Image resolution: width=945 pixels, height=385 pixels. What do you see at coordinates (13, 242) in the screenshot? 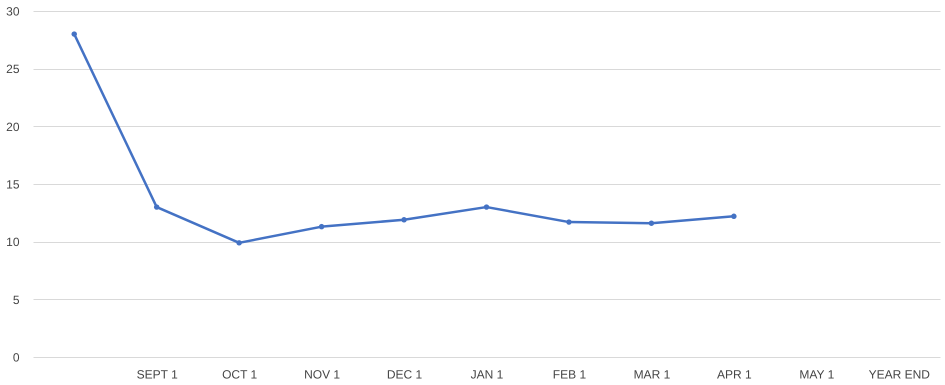
I see `y-tick-label: 10` at bounding box center [13, 242].